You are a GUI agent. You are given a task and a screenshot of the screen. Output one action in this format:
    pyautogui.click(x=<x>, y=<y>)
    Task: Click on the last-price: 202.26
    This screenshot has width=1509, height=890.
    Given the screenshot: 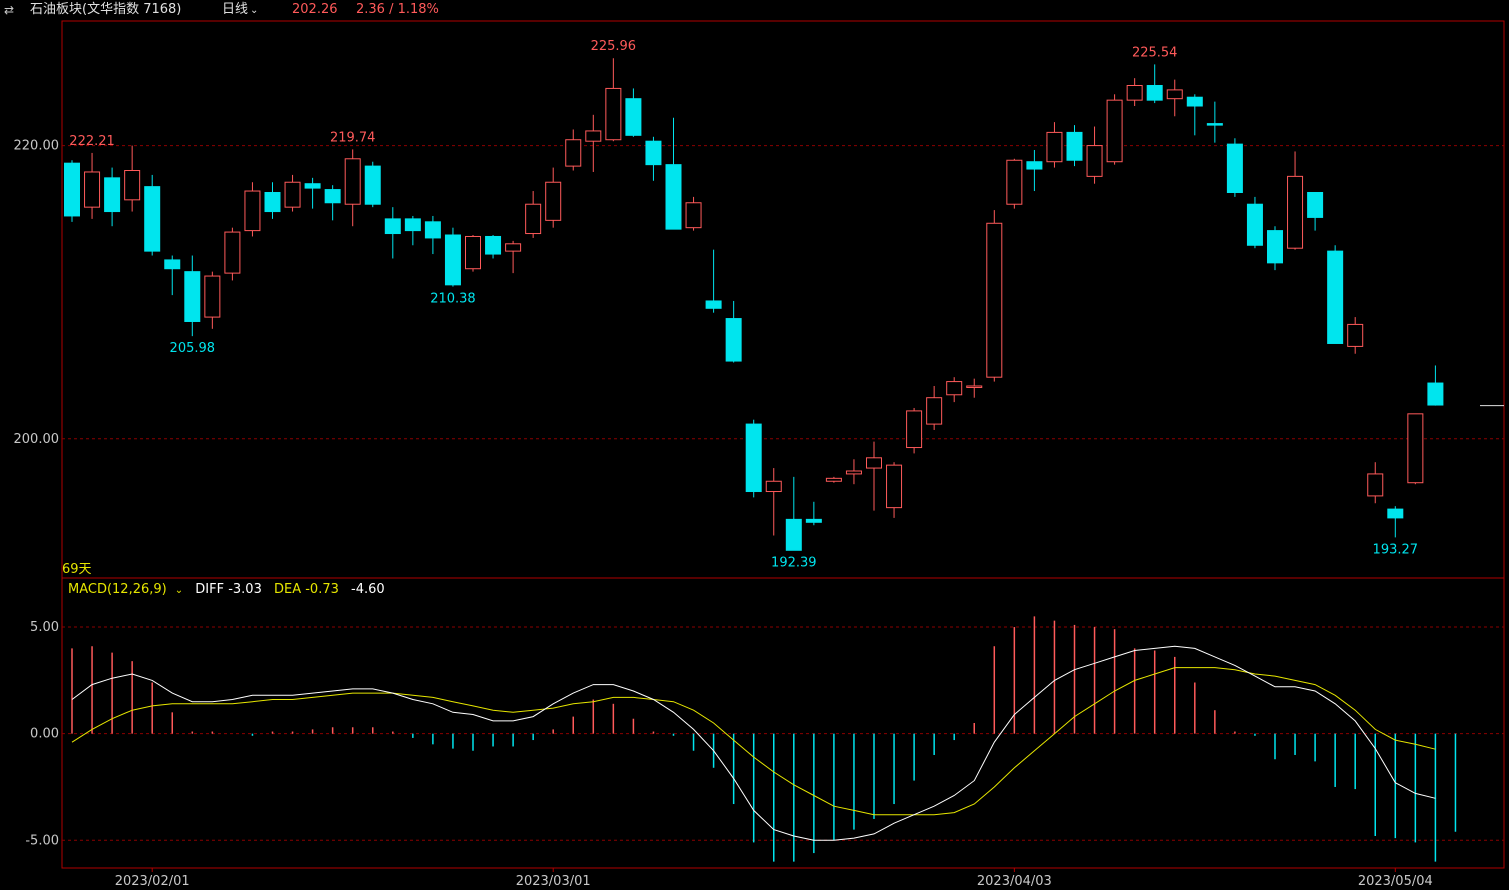 What is the action you would take?
    pyautogui.click(x=315, y=9)
    